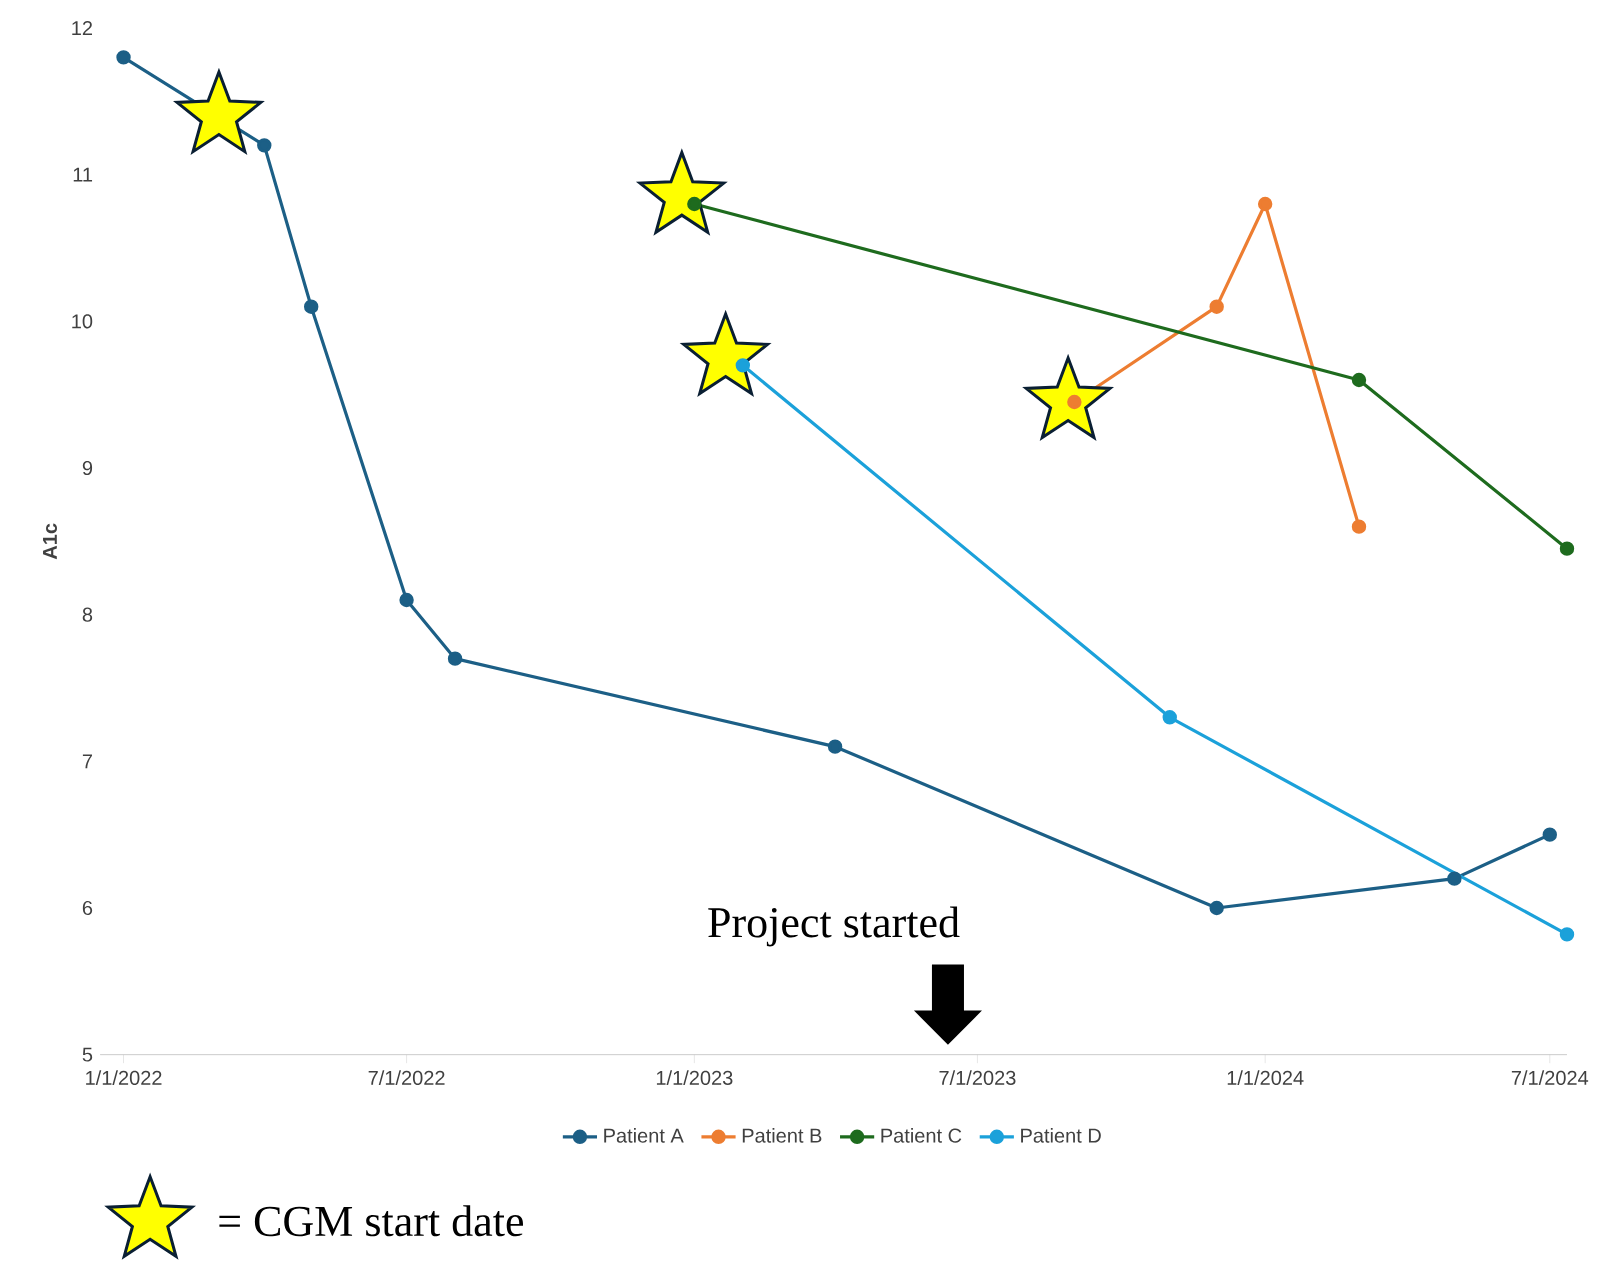 The width and height of the screenshot is (1601, 1265). What do you see at coordinates (87, 1054) in the screenshot?
I see `y-tick-label: 5` at bounding box center [87, 1054].